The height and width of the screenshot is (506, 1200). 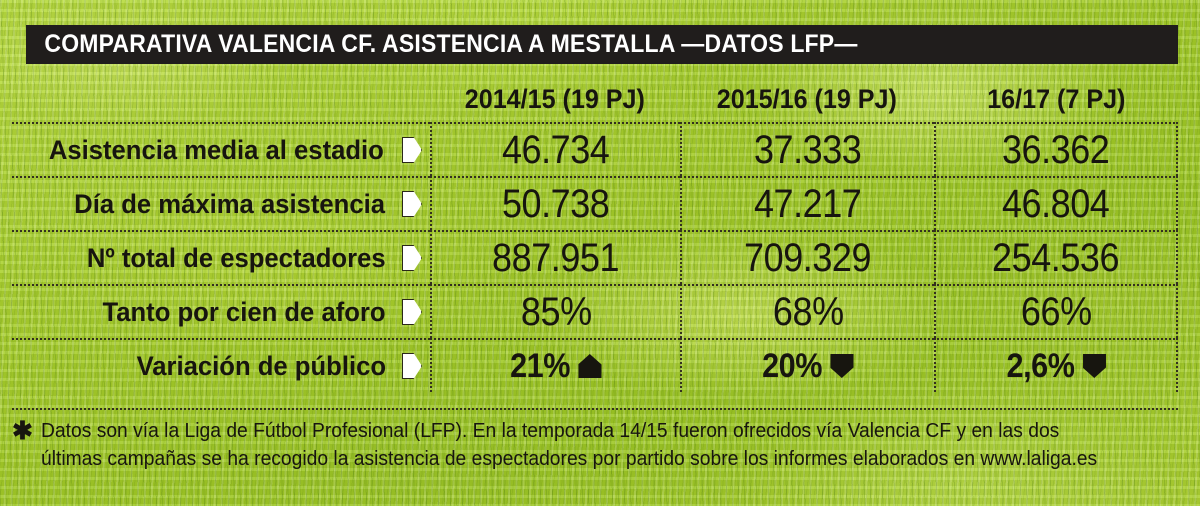 What do you see at coordinates (229, 203) in the screenshot?
I see `row-label: Día de máxima asistencia` at bounding box center [229, 203].